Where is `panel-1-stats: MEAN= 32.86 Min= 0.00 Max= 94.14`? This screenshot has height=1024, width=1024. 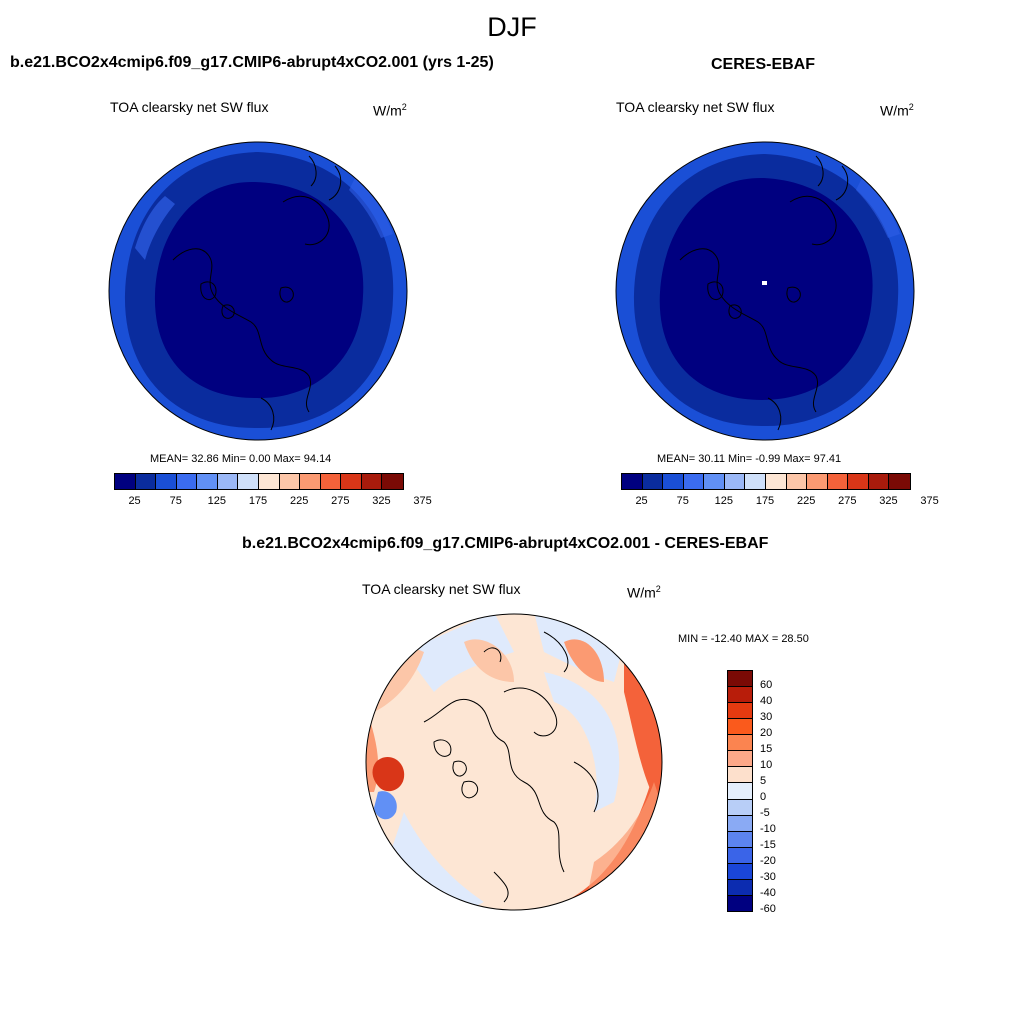 panel-1-stats: MEAN= 32.86 Min= 0.00 Max= 94.14 is located at coordinates (241, 459).